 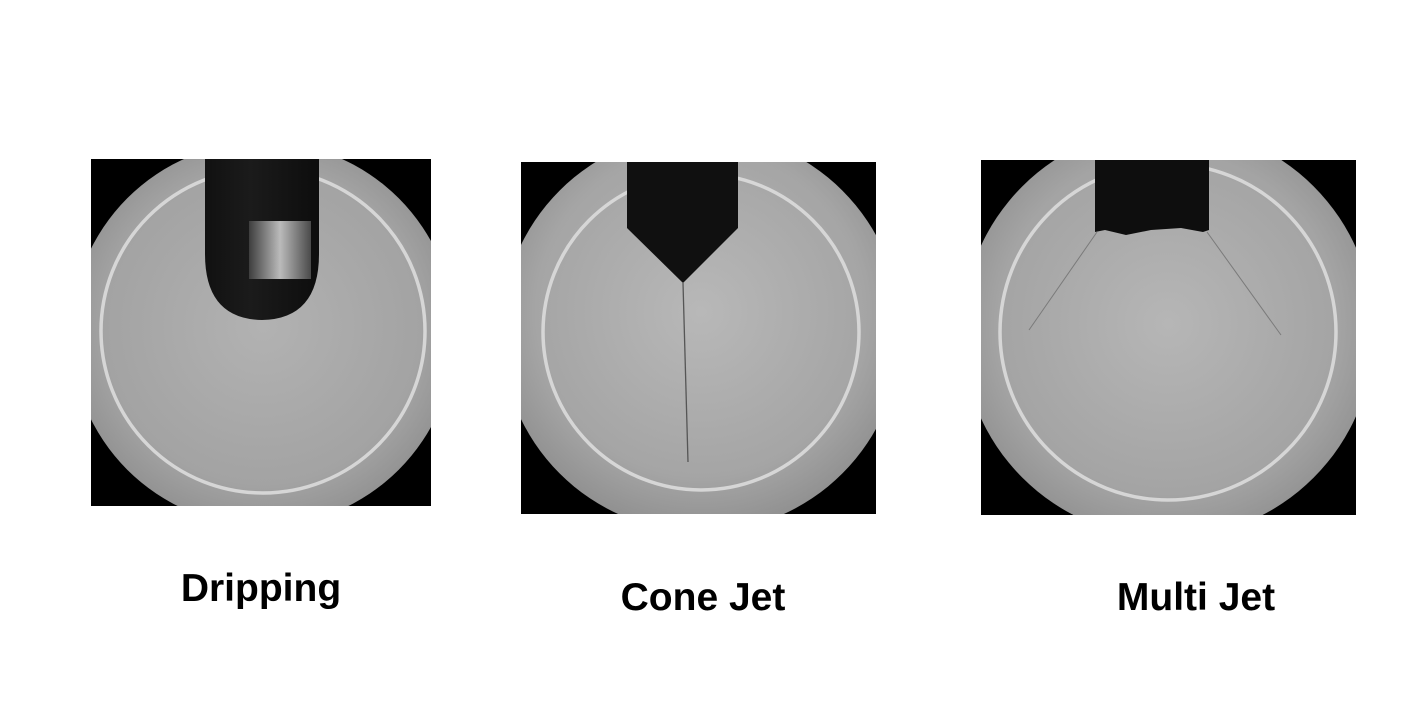 What do you see at coordinates (703, 597) in the screenshot?
I see `cone-jet-caption: Cone Jet` at bounding box center [703, 597].